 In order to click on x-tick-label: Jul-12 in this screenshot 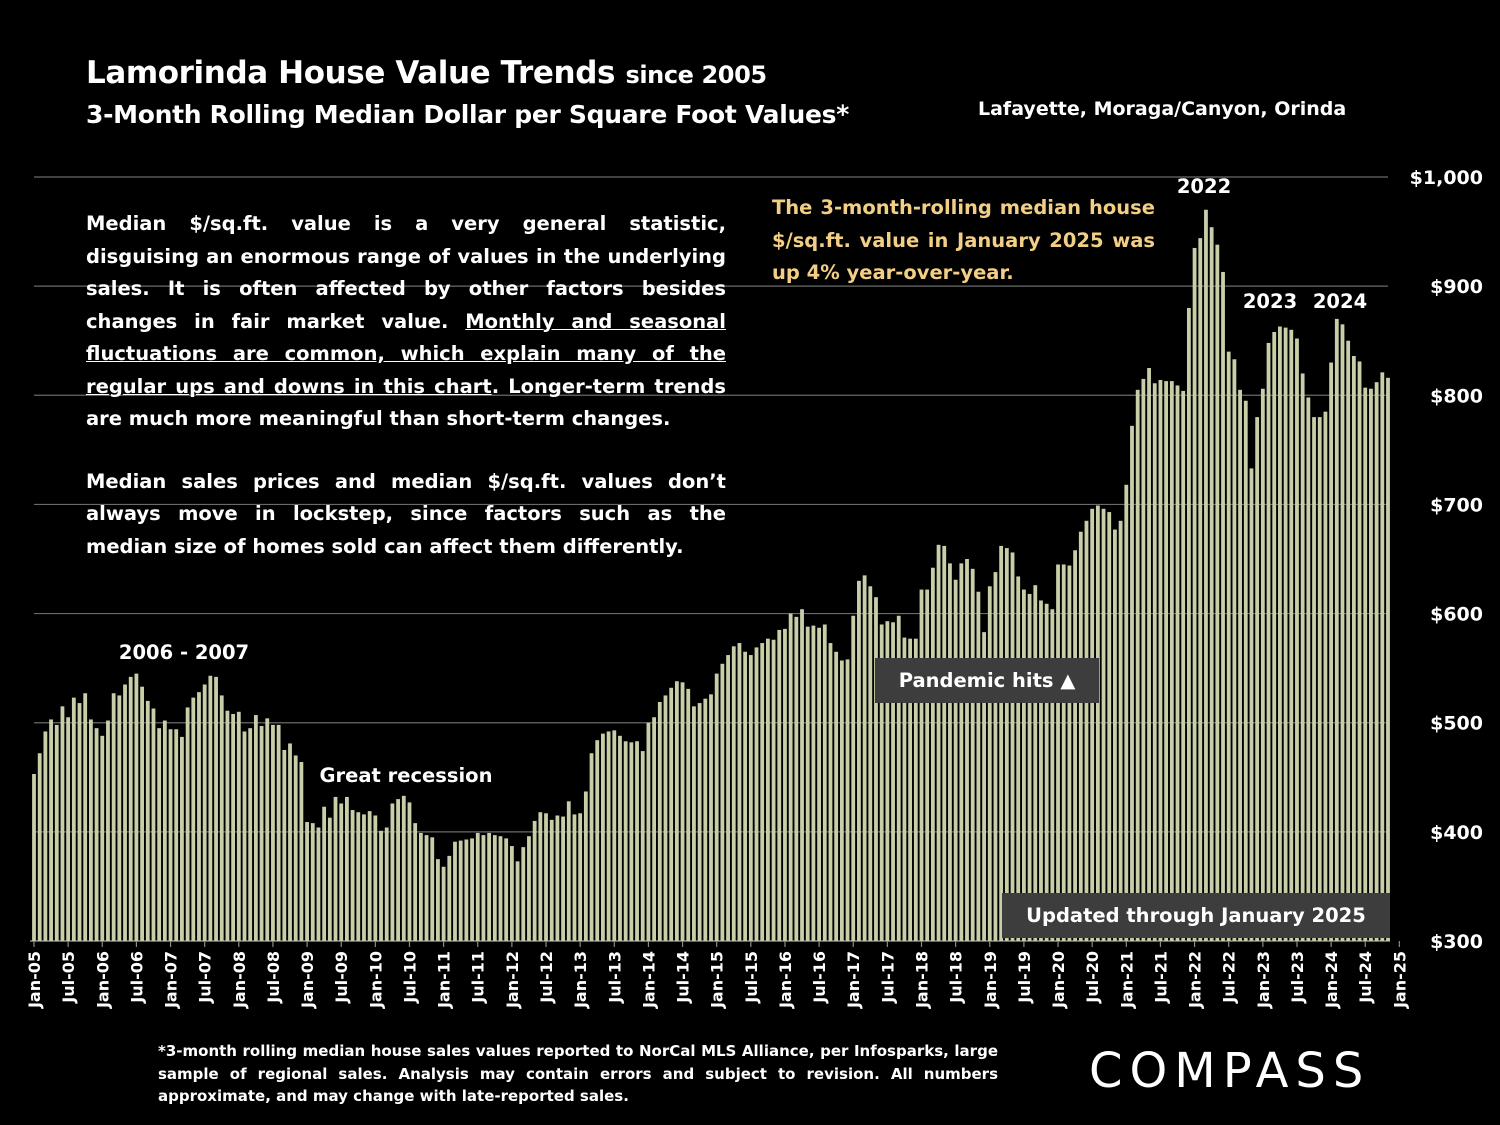, I will do `click(546, 977)`.